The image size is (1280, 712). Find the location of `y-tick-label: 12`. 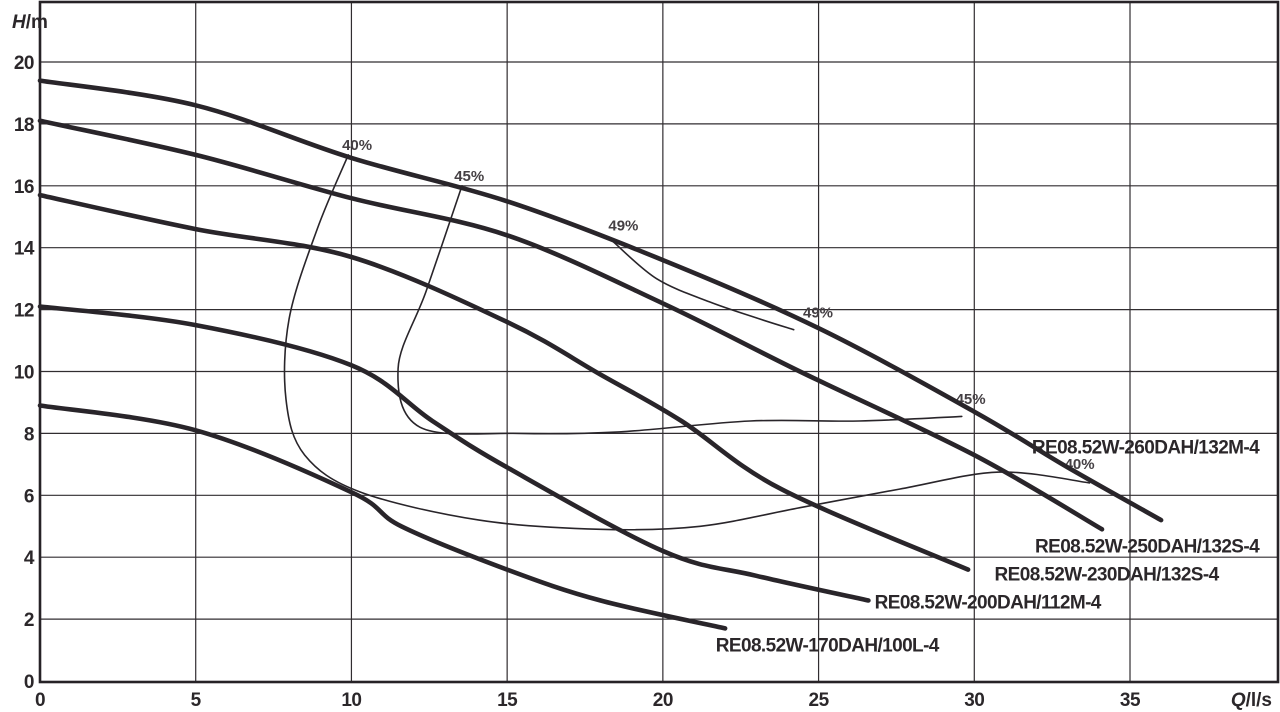

y-tick-label: 12 is located at coordinates (24, 311).